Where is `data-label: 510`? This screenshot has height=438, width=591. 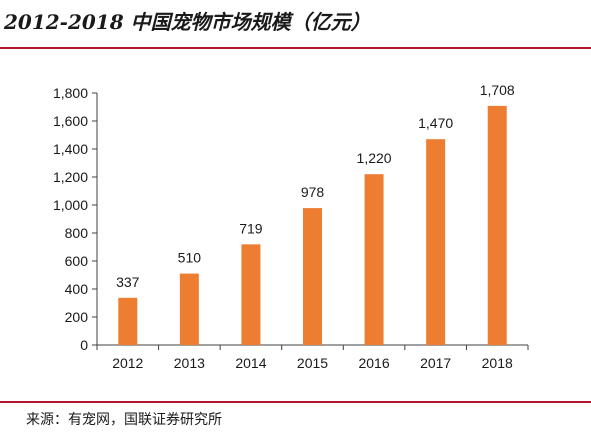
data-label: 510 is located at coordinates (190, 258).